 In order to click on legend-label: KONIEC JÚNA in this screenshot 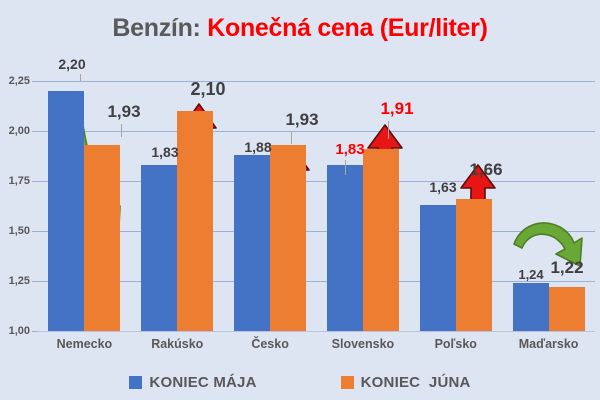, I will do `click(415, 382)`.